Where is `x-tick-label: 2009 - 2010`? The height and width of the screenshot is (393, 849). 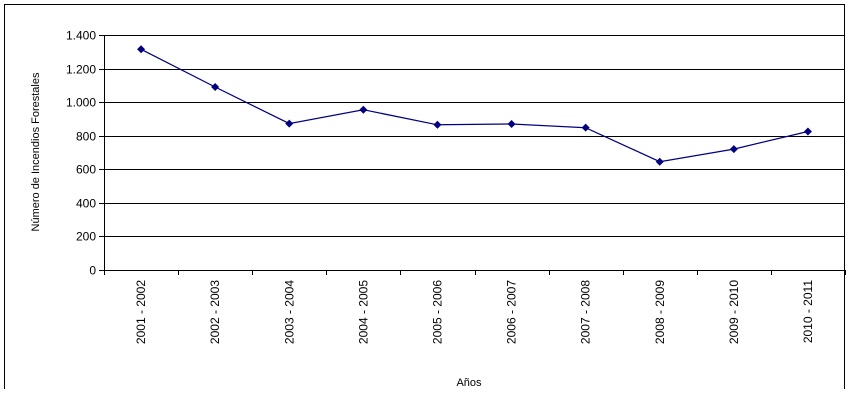
x-tick-label: 2009 - 2010 is located at coordinates (734, 312).